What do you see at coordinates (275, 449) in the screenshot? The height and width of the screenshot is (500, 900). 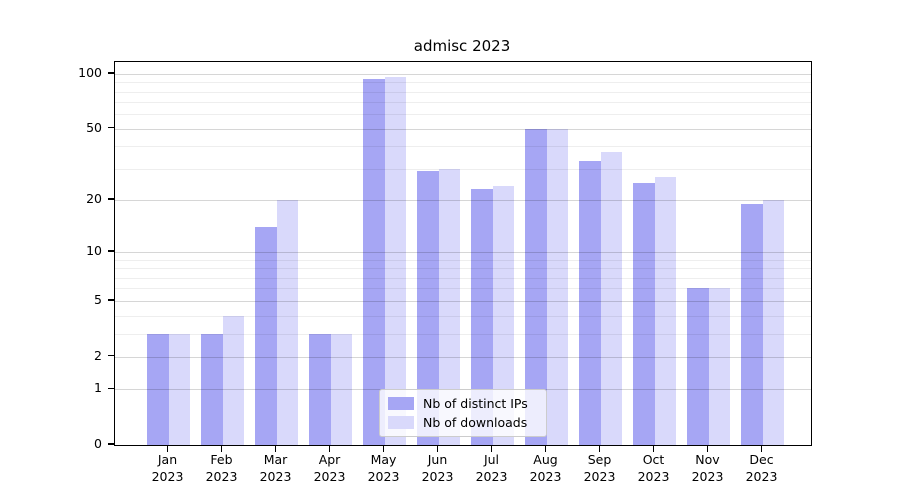 I see `x-tick-mark-mar` at bounding box center [275, 449].